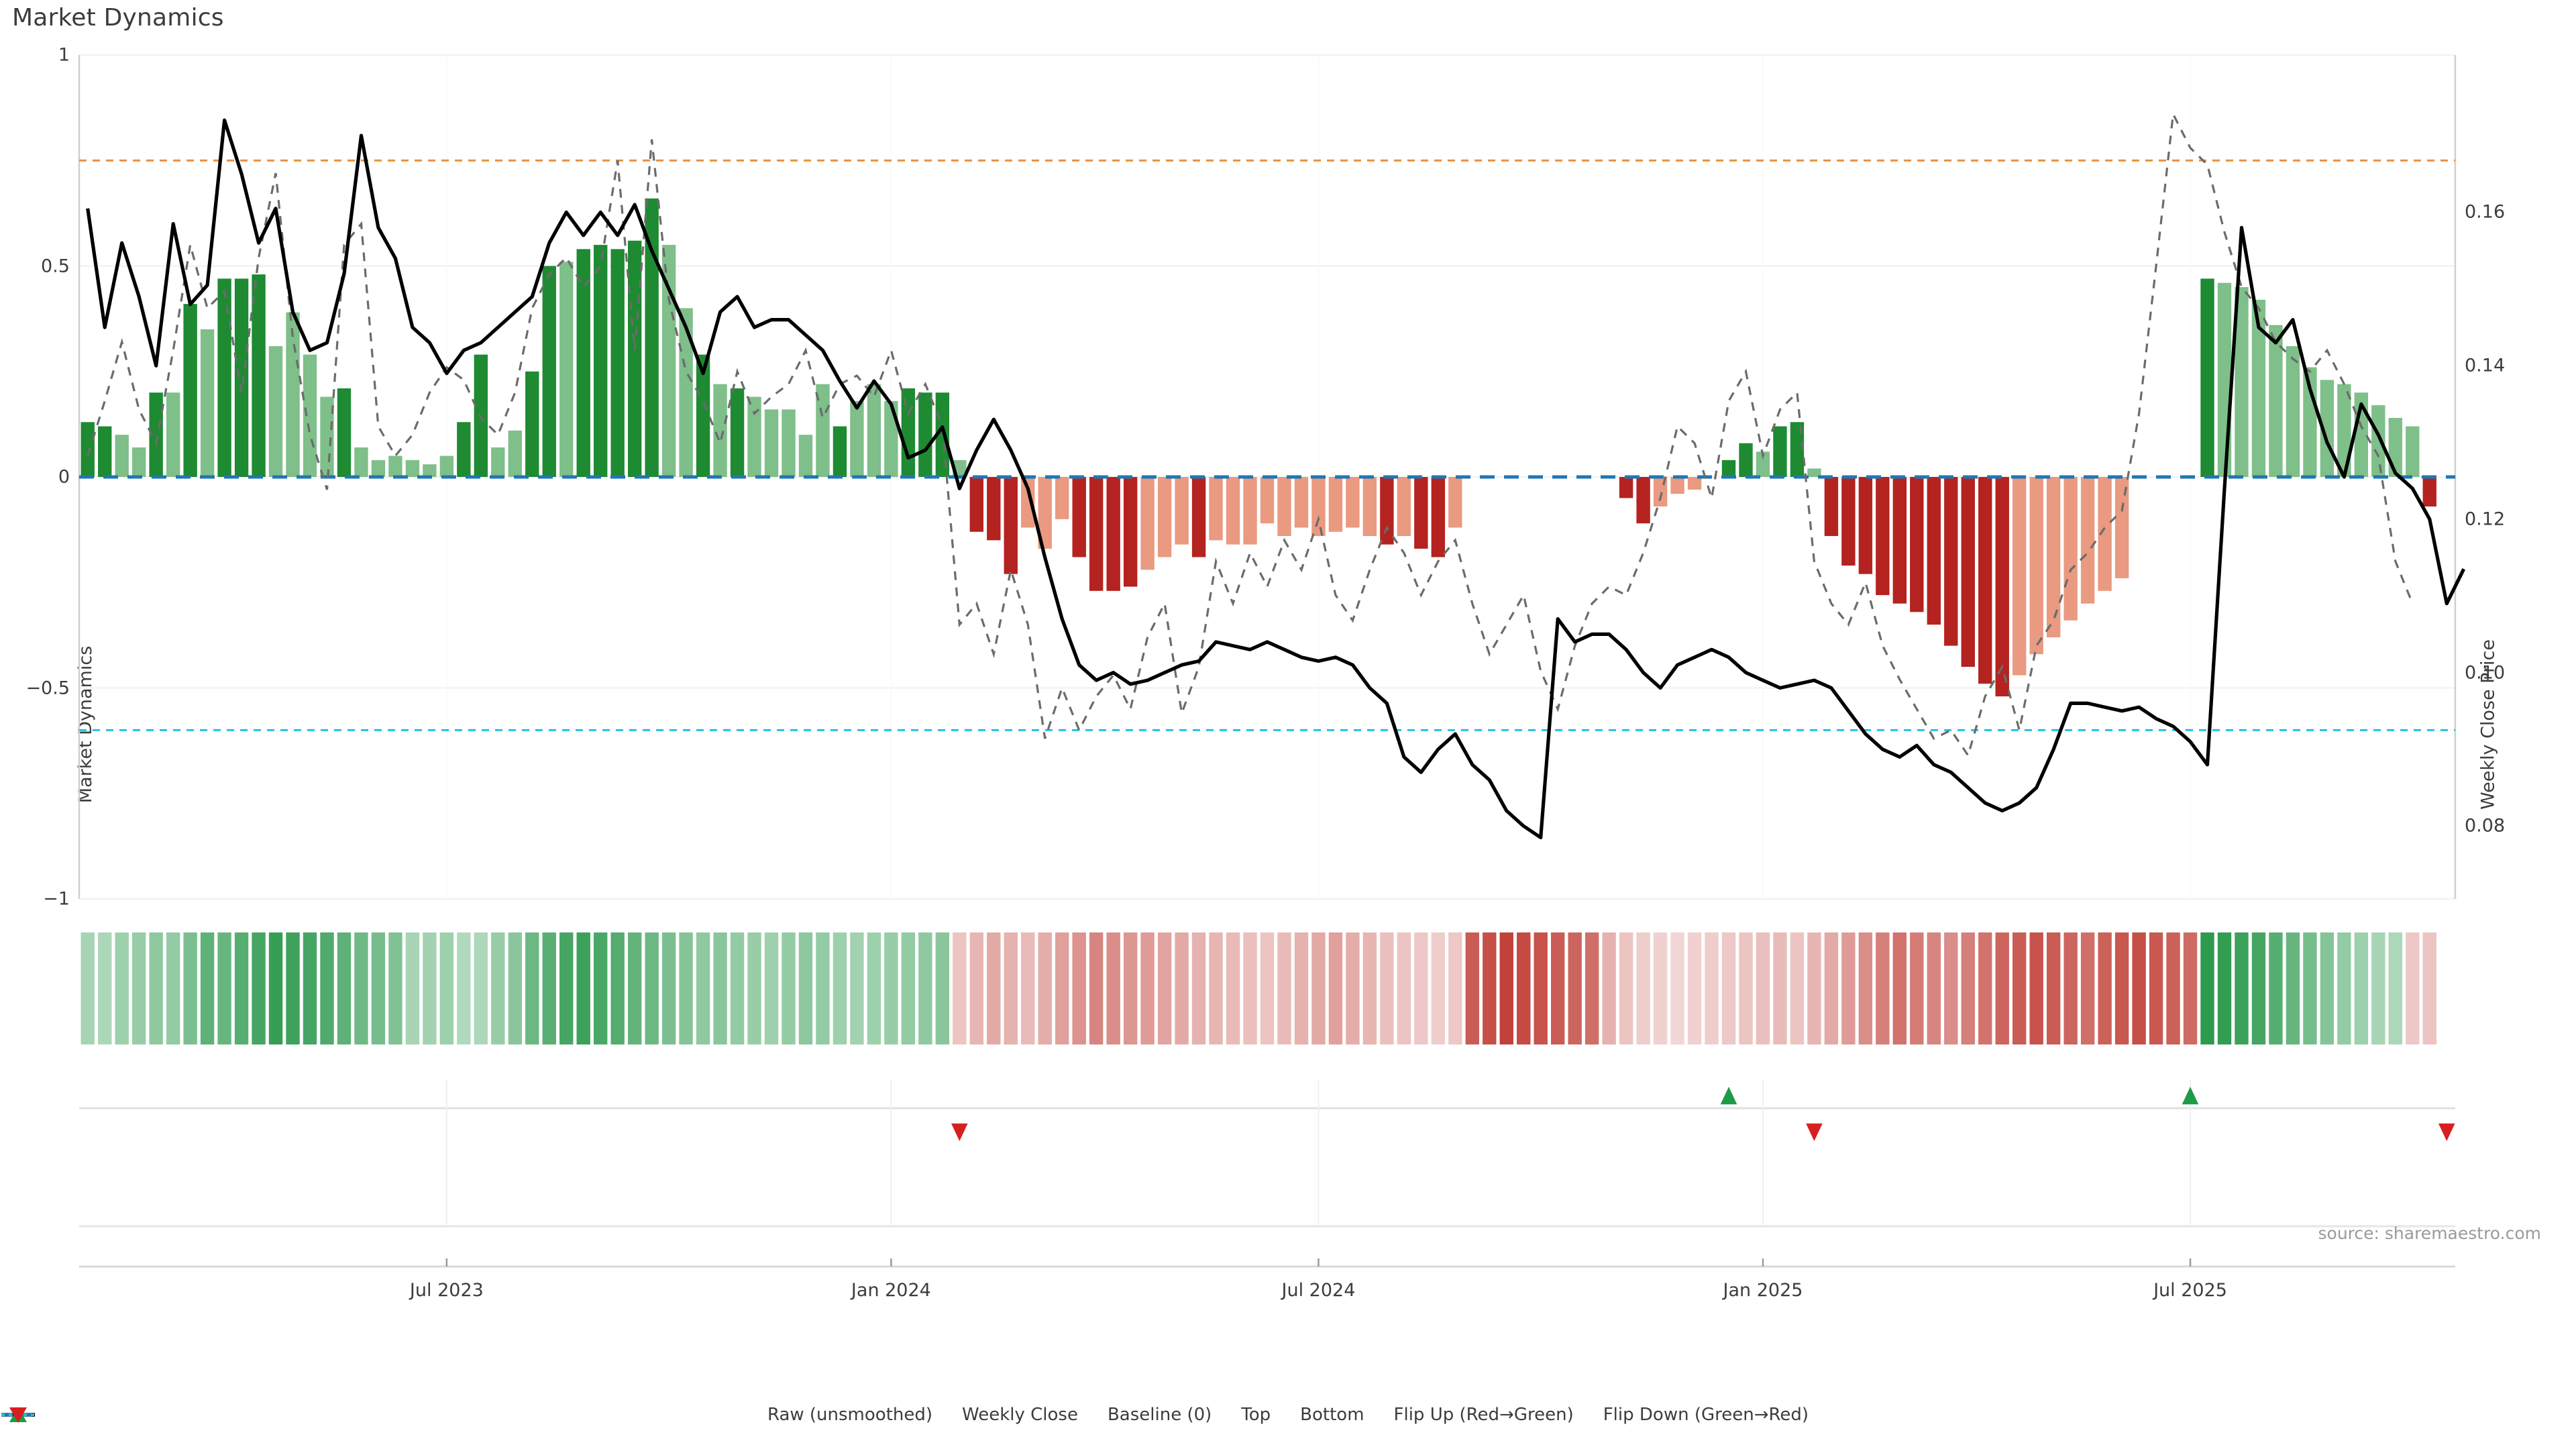 This screenshot has height=1449, width=2576. I want to click on legend-label: Weekly Close, so click(1020, 1415).